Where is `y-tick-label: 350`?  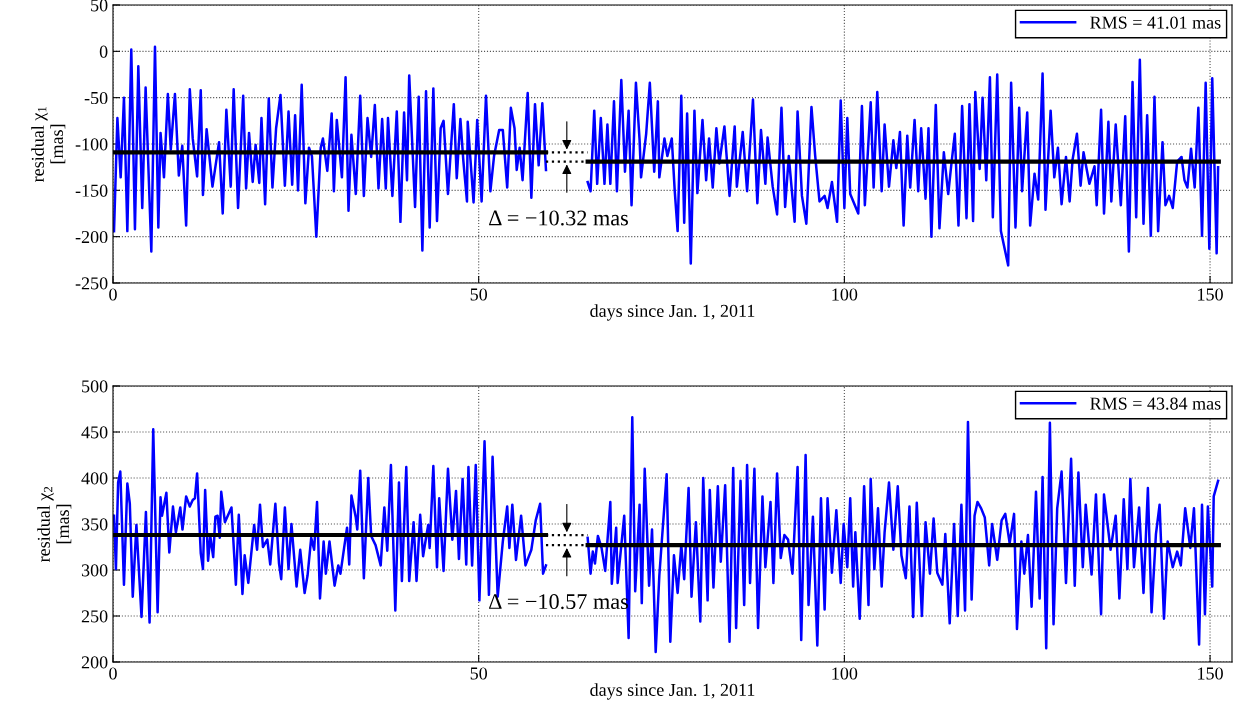
y-tick-label: 350 is located at coordinates (94, 524).